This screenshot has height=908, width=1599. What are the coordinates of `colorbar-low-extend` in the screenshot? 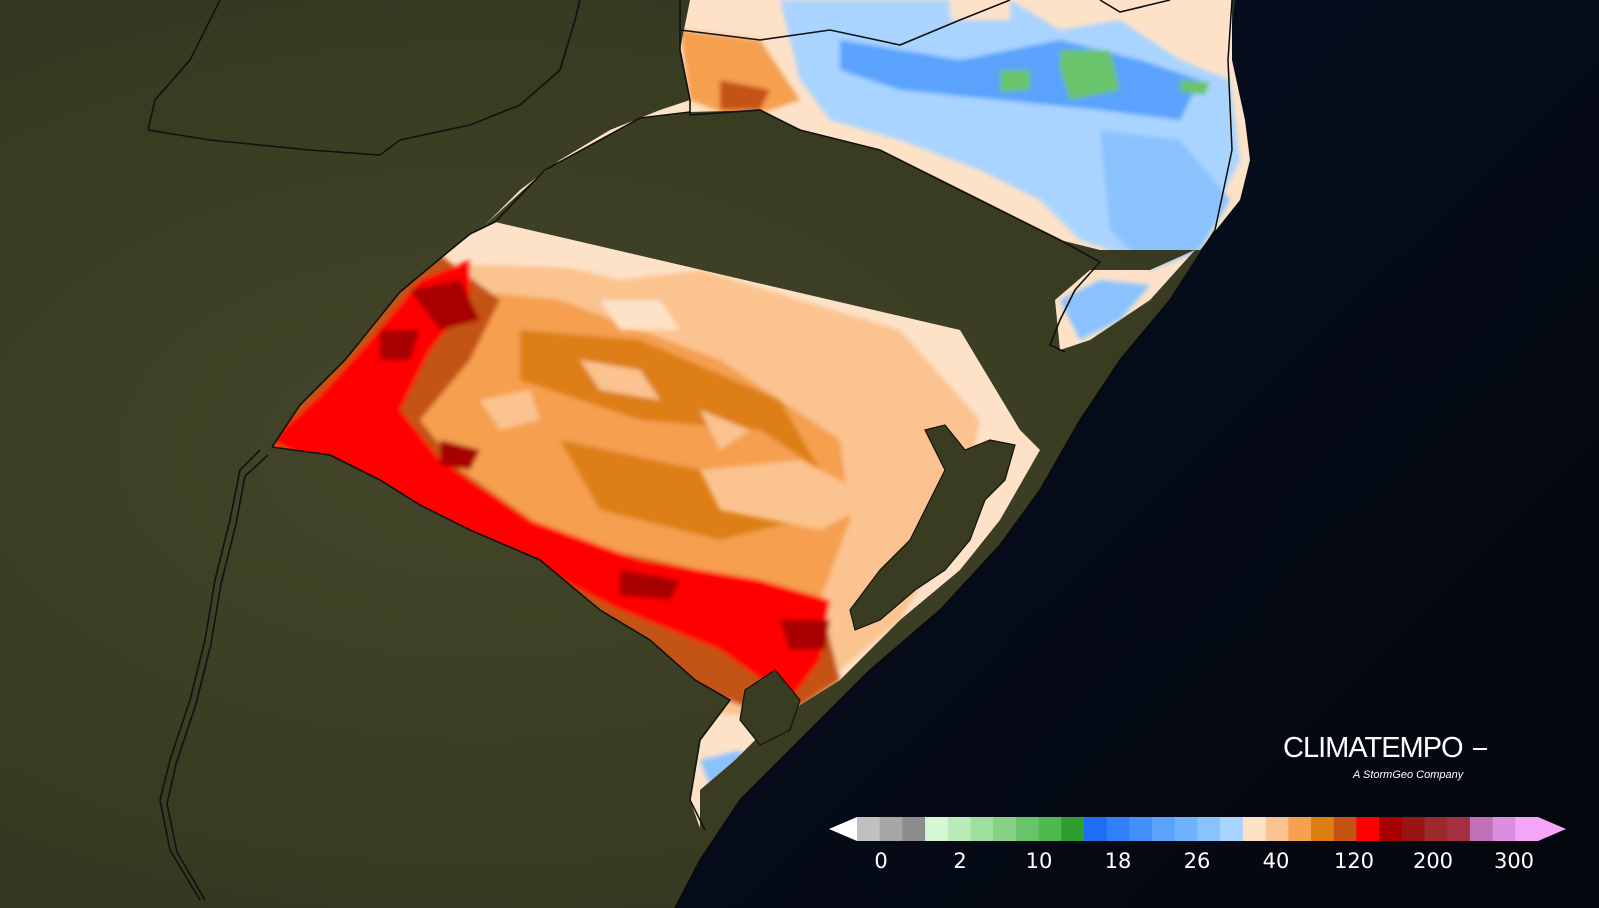 It's located at (843, 829).